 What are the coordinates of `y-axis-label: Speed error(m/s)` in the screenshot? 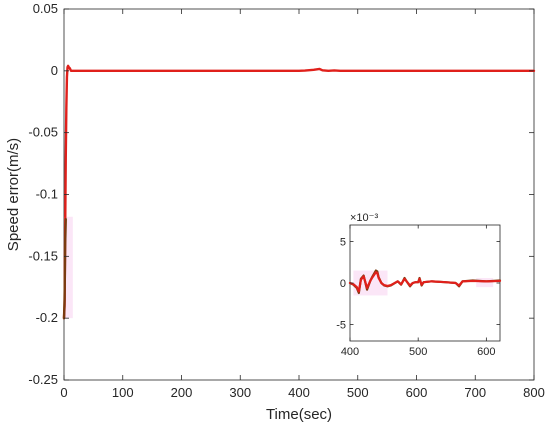 It's located at (13, 194).